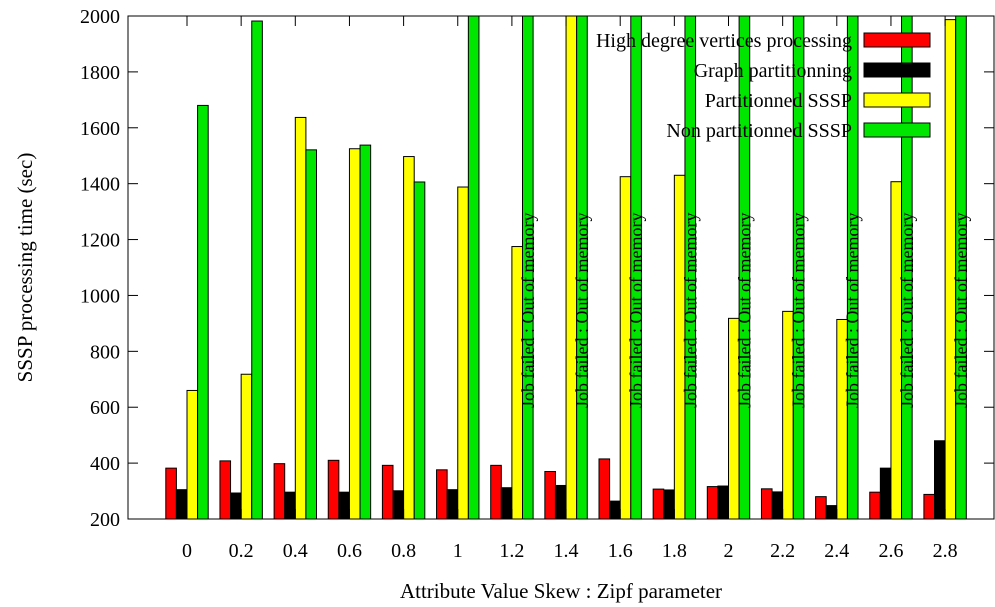 The height and width of the screenshot is (607, 995). I want to click on y-tick-label: 1600, so click(100, 129).